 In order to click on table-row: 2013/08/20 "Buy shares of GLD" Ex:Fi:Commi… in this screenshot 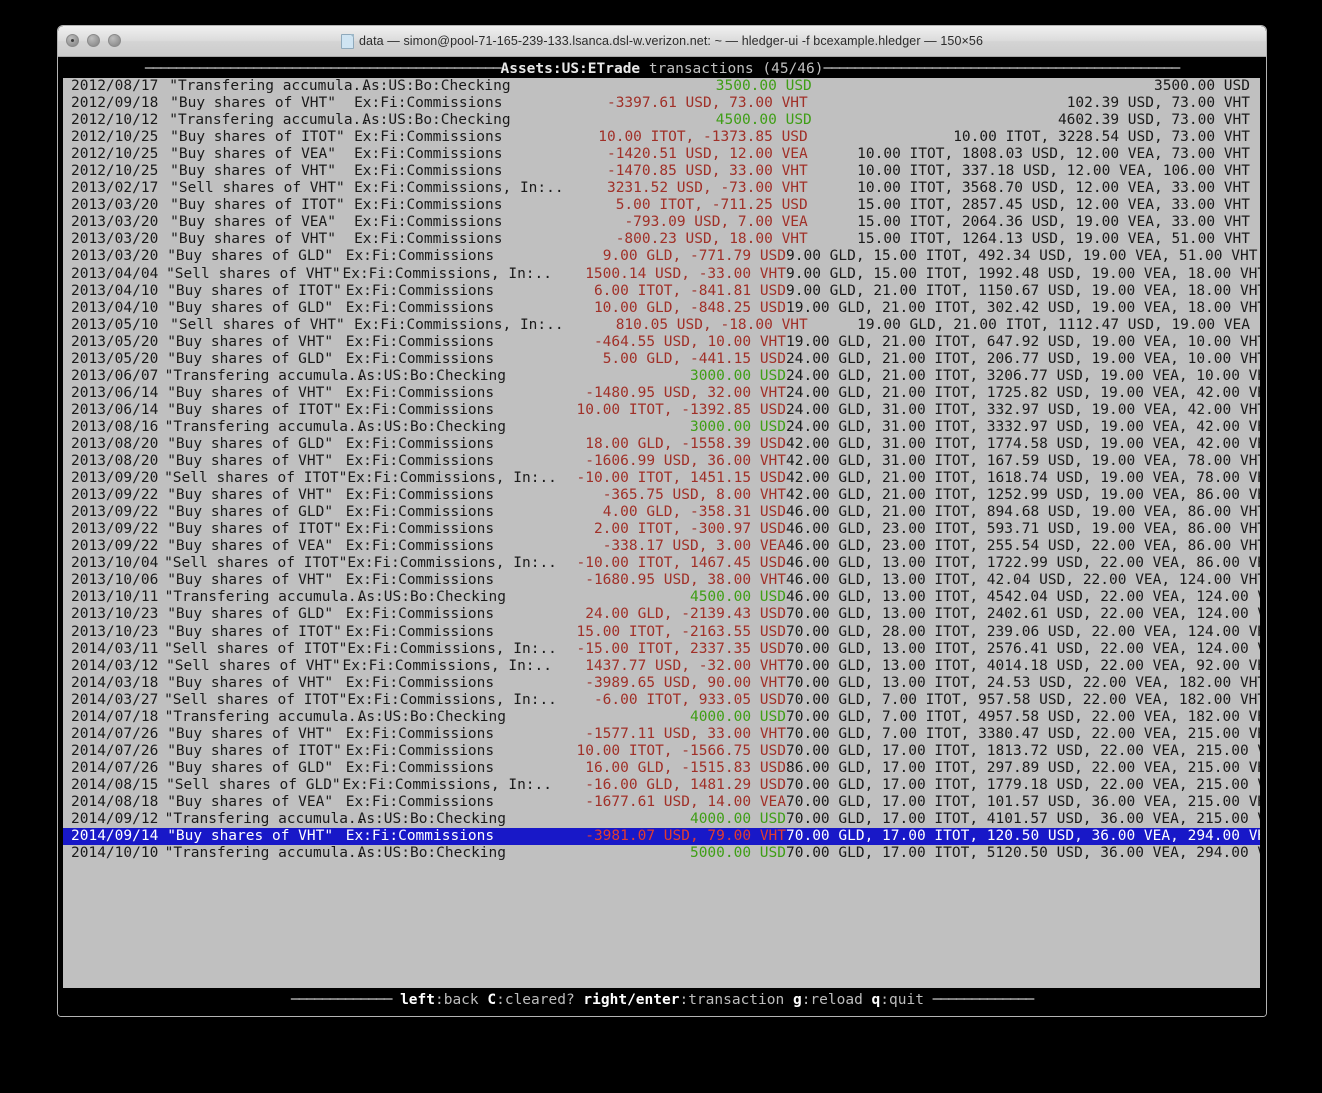, I will do `click(661, 444)`.